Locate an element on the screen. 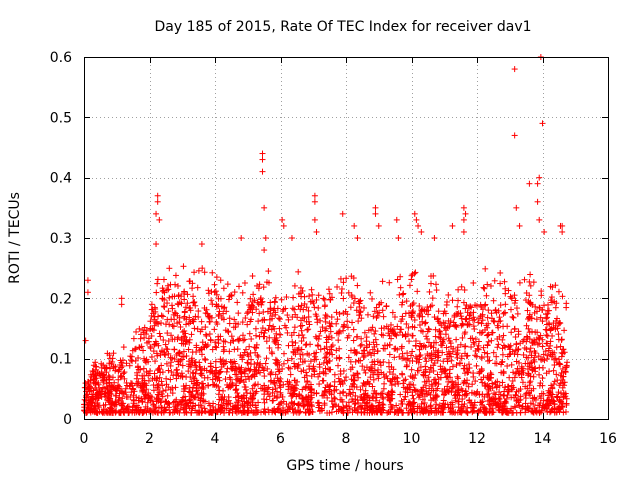  x-tick-label: 8 is located at coordinates (346, 439).